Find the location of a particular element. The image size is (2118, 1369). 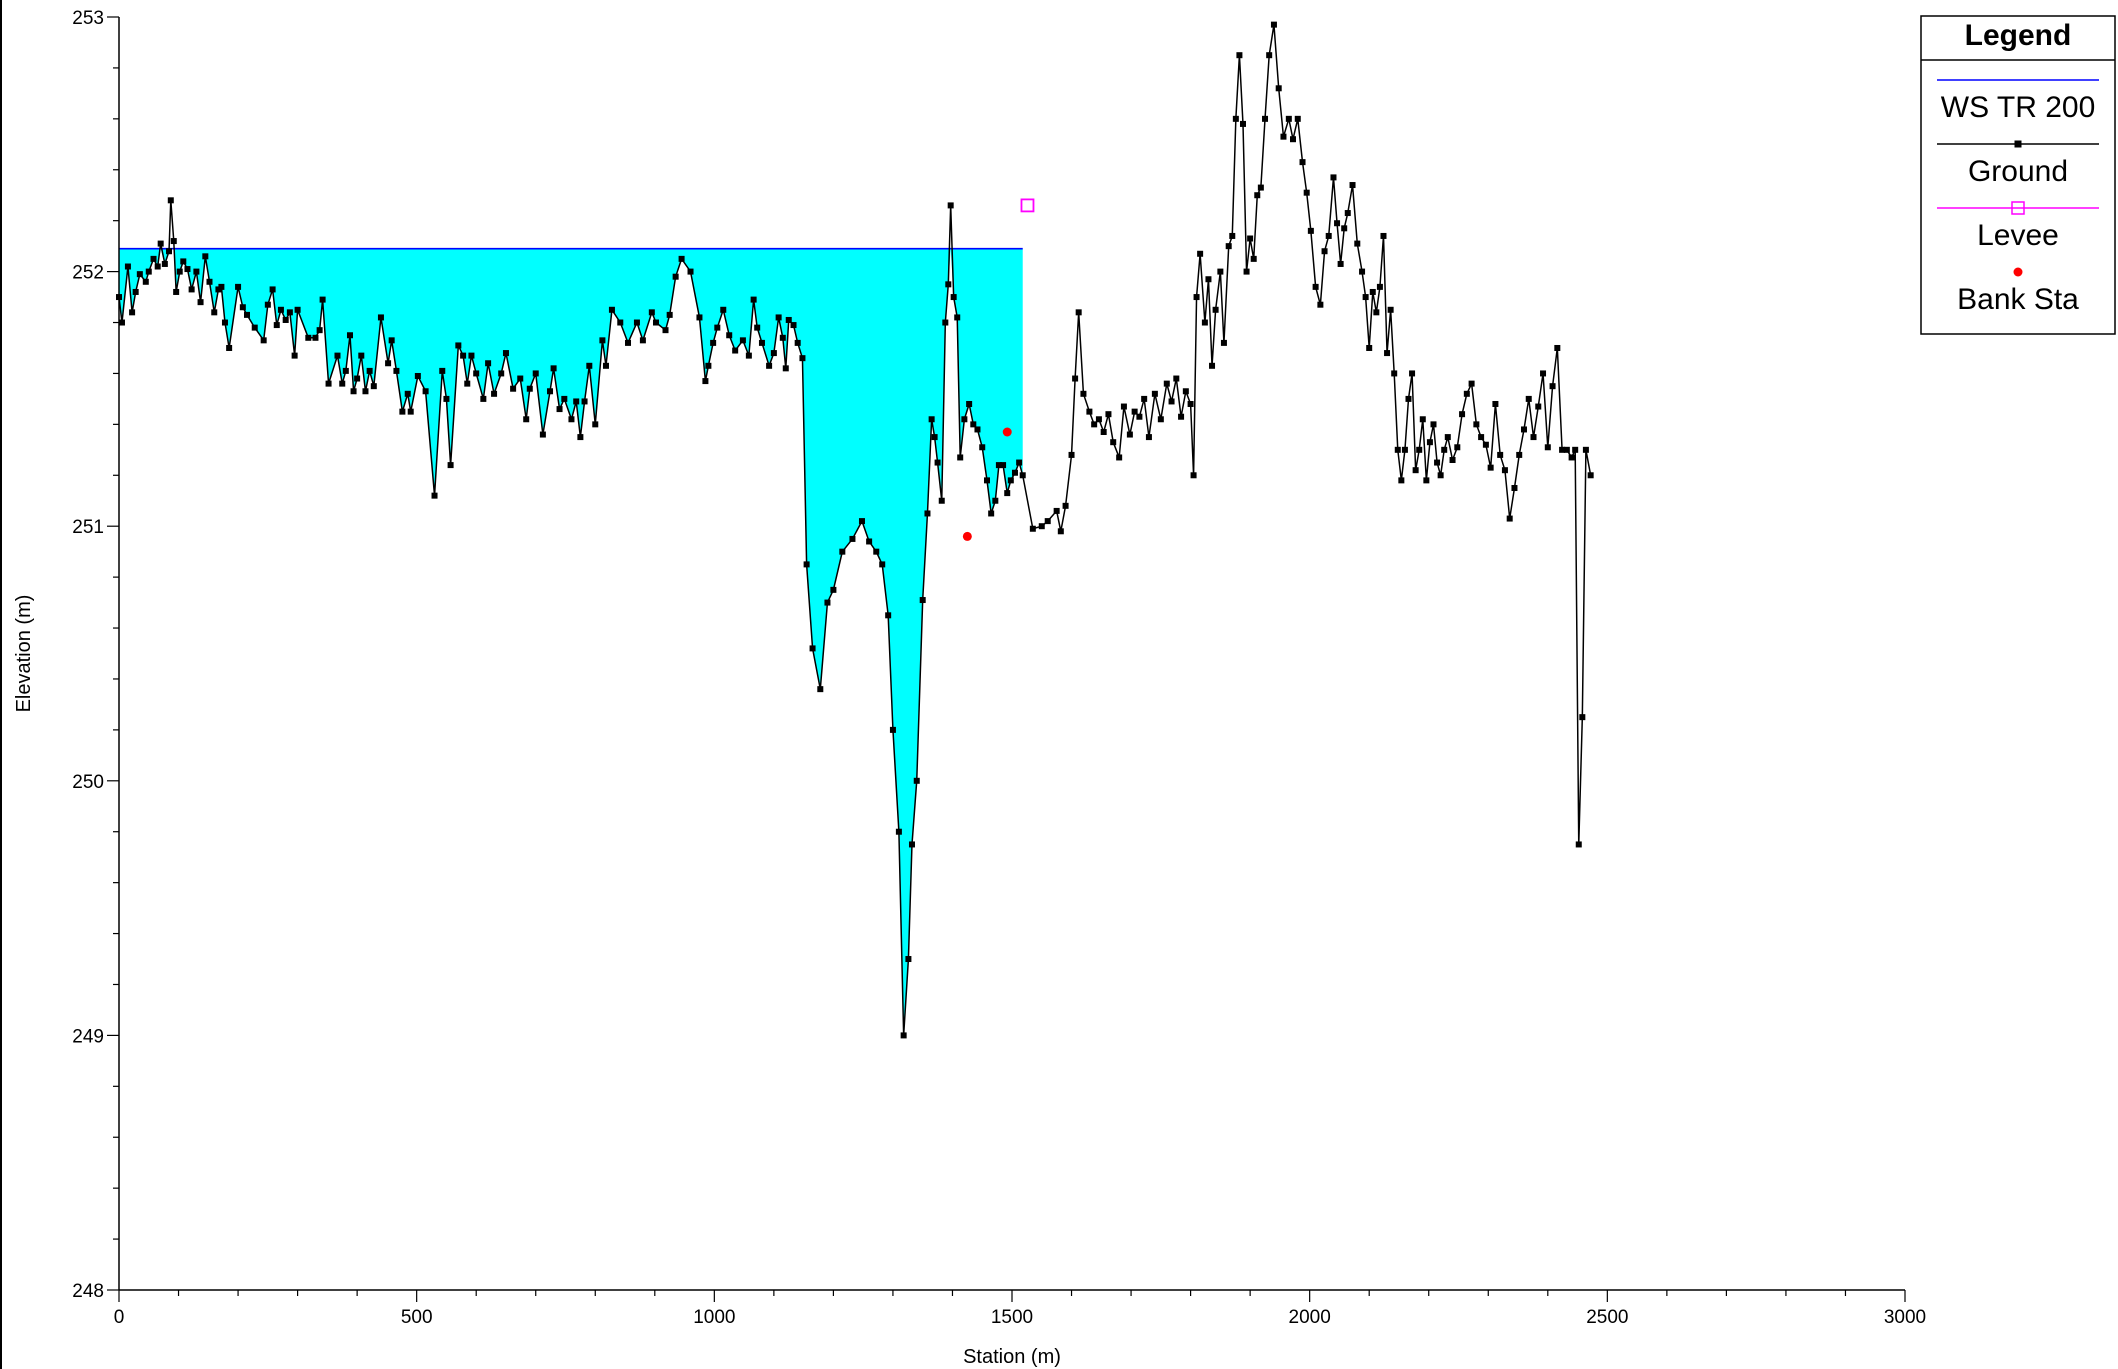

y-tick-label: 253 is located at coordinates (88, 18).